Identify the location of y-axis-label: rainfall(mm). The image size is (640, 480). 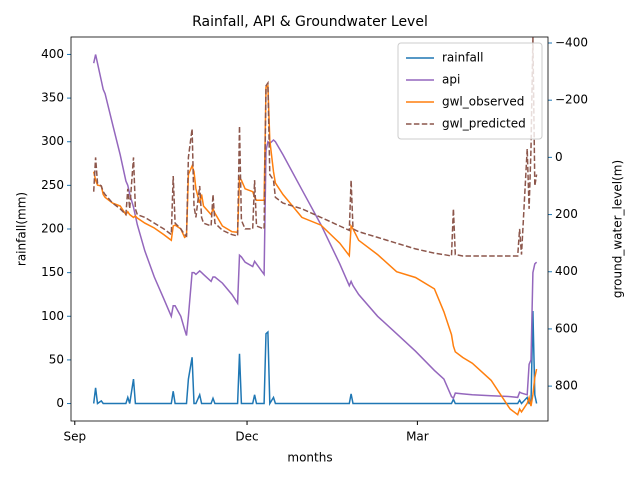
(22, 229).